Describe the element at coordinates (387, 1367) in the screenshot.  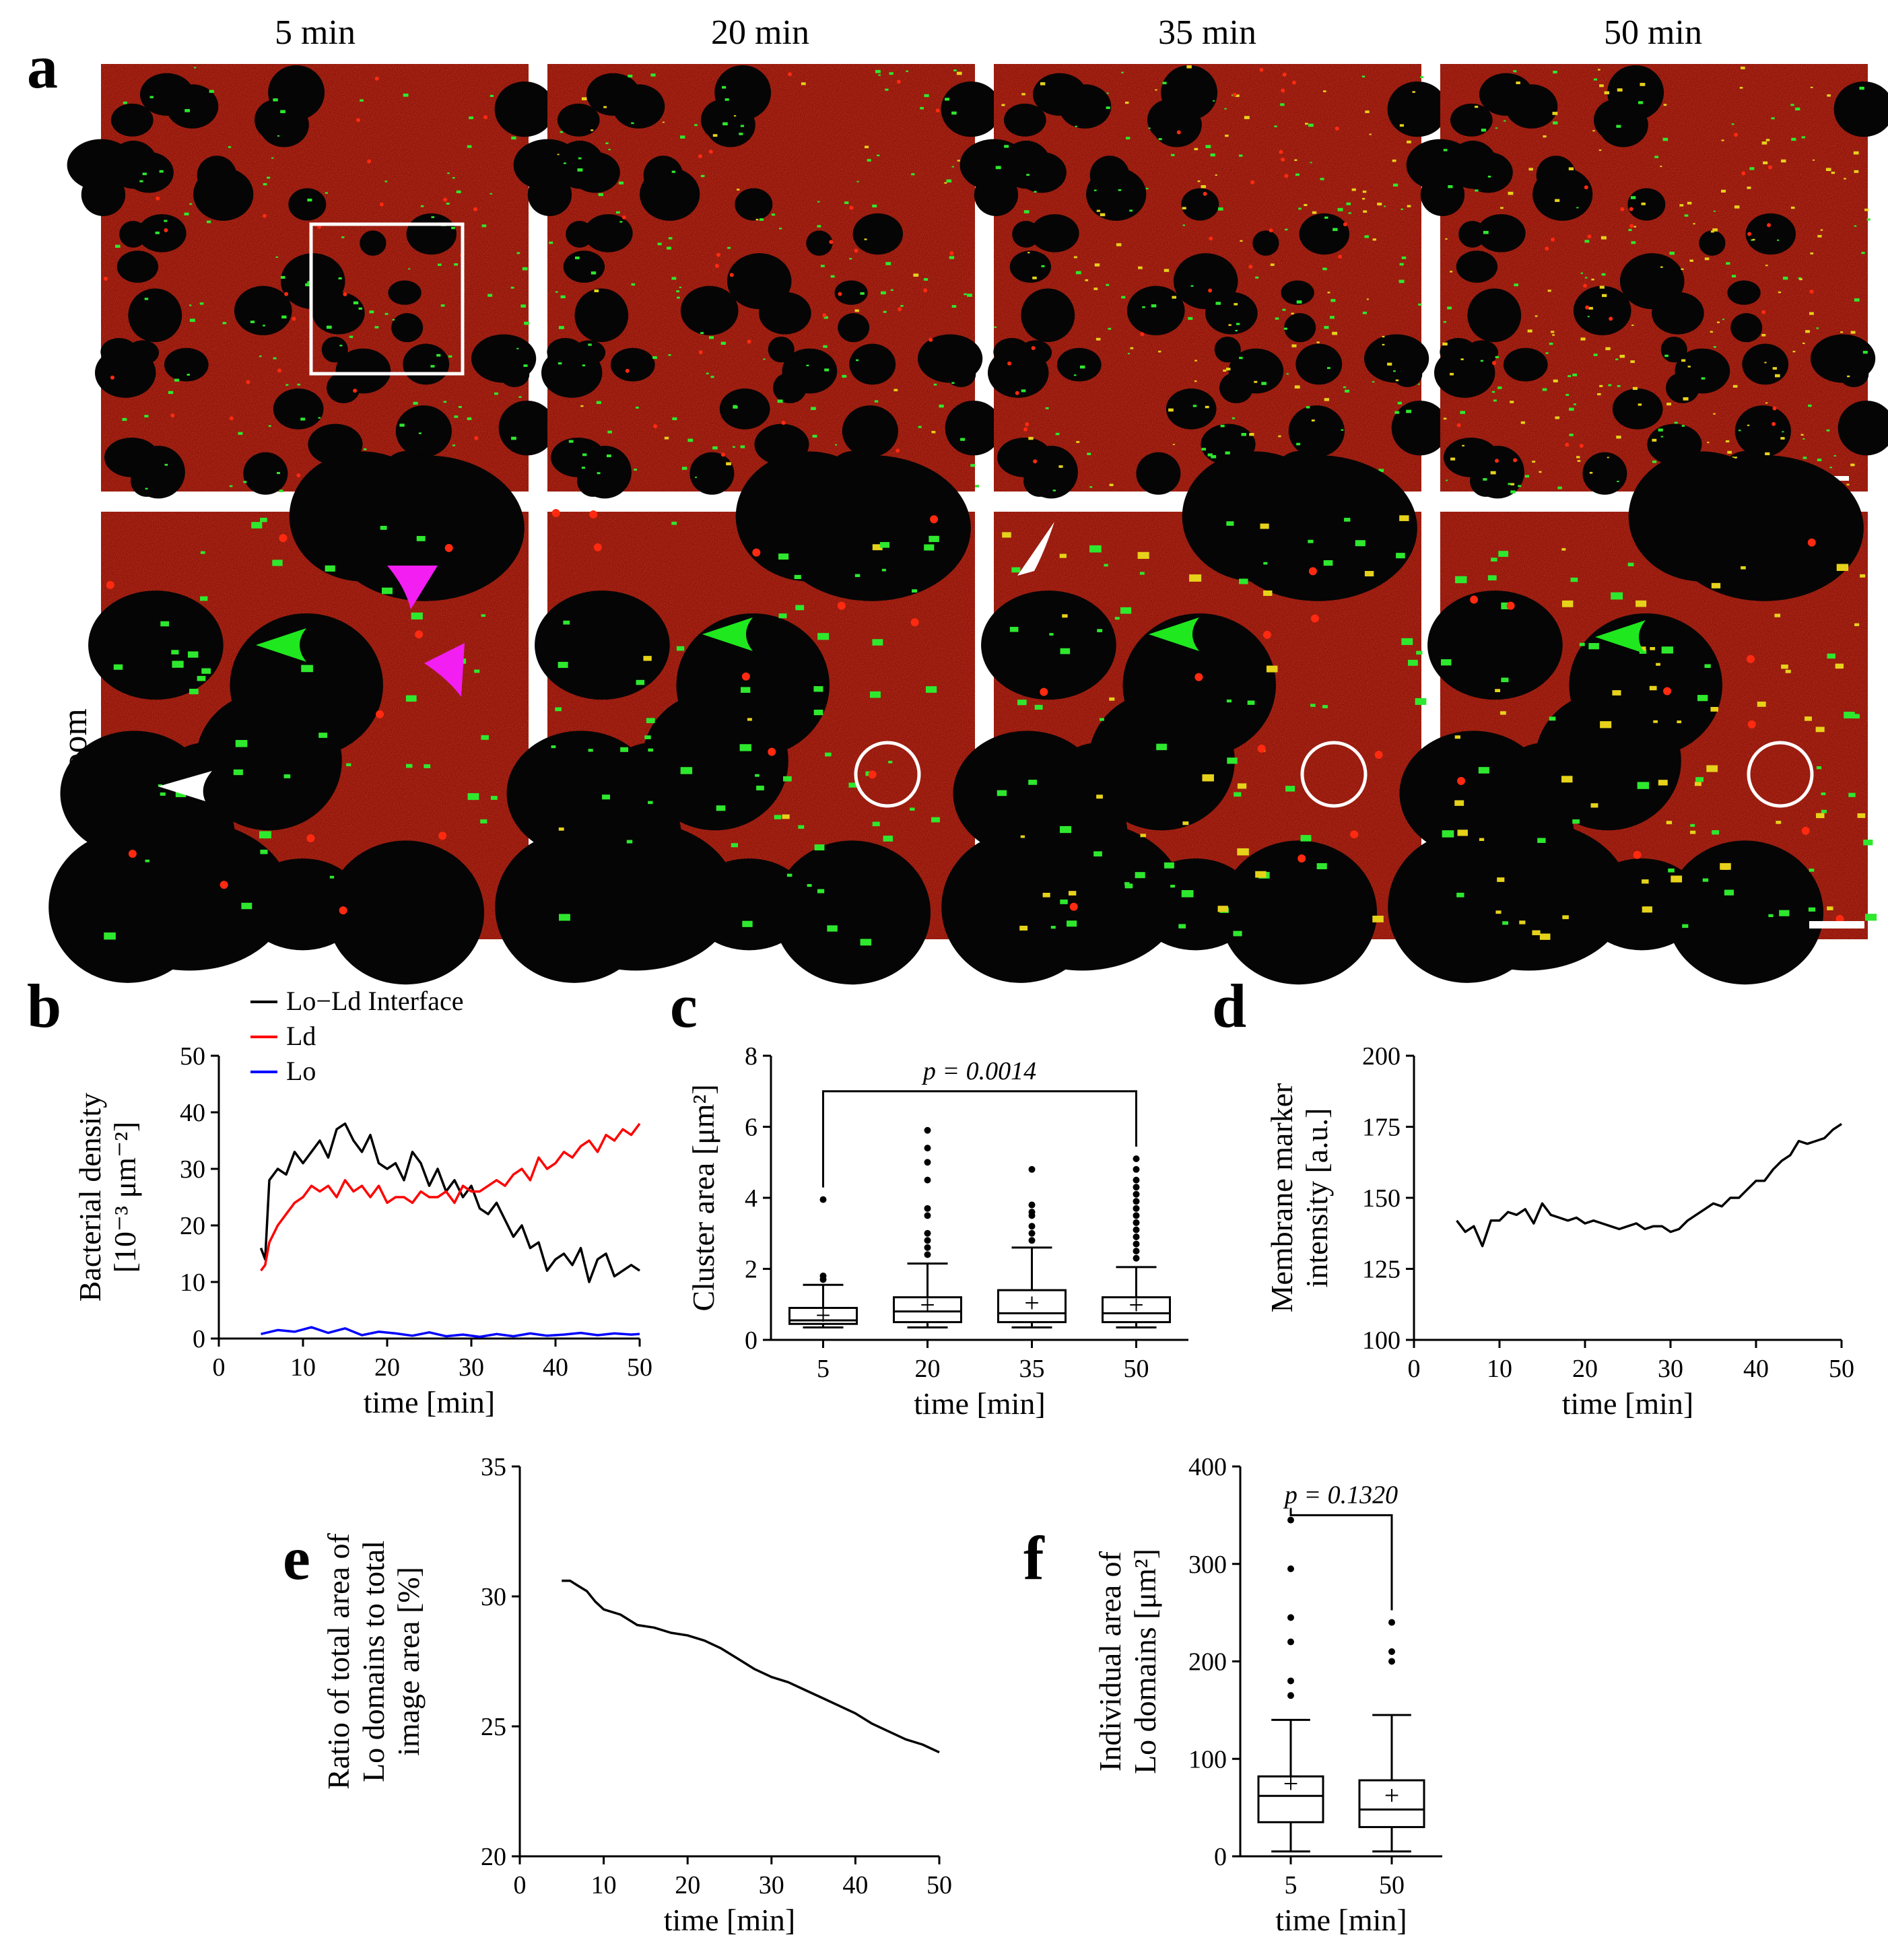
I see `x-tick-label: 20` at that location.